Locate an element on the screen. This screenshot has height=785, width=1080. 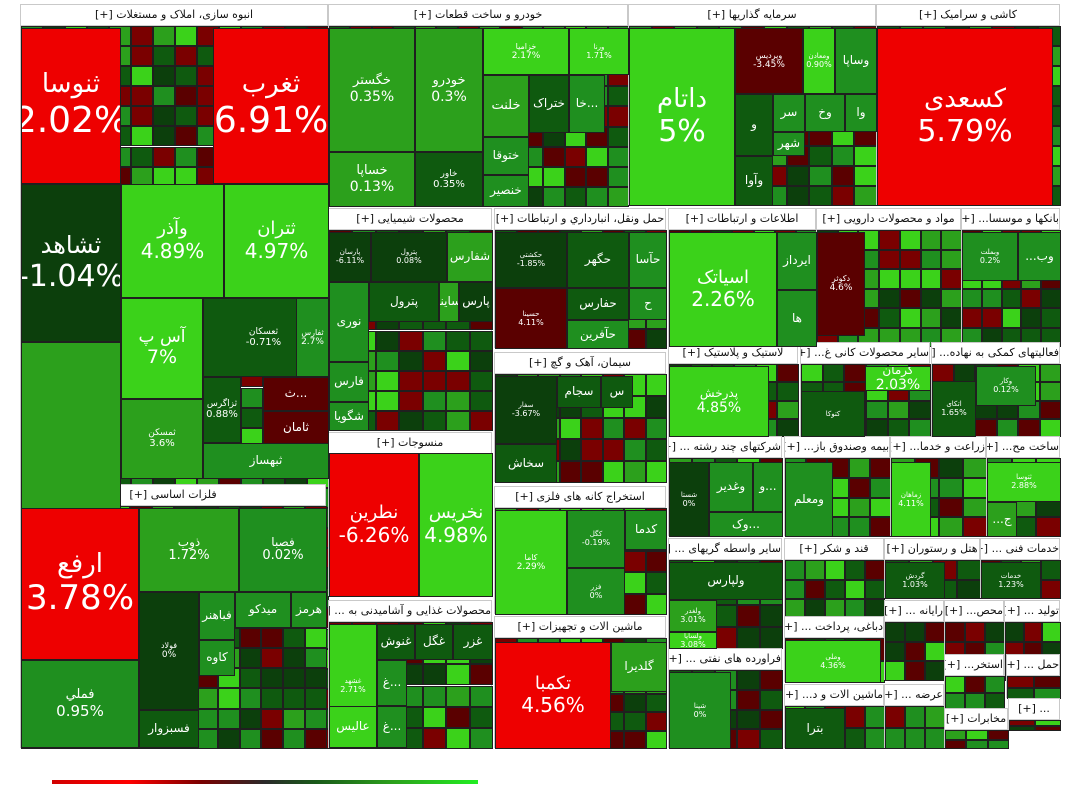
tile-17-1: گلدیرا is located at coordinates (639, 667).